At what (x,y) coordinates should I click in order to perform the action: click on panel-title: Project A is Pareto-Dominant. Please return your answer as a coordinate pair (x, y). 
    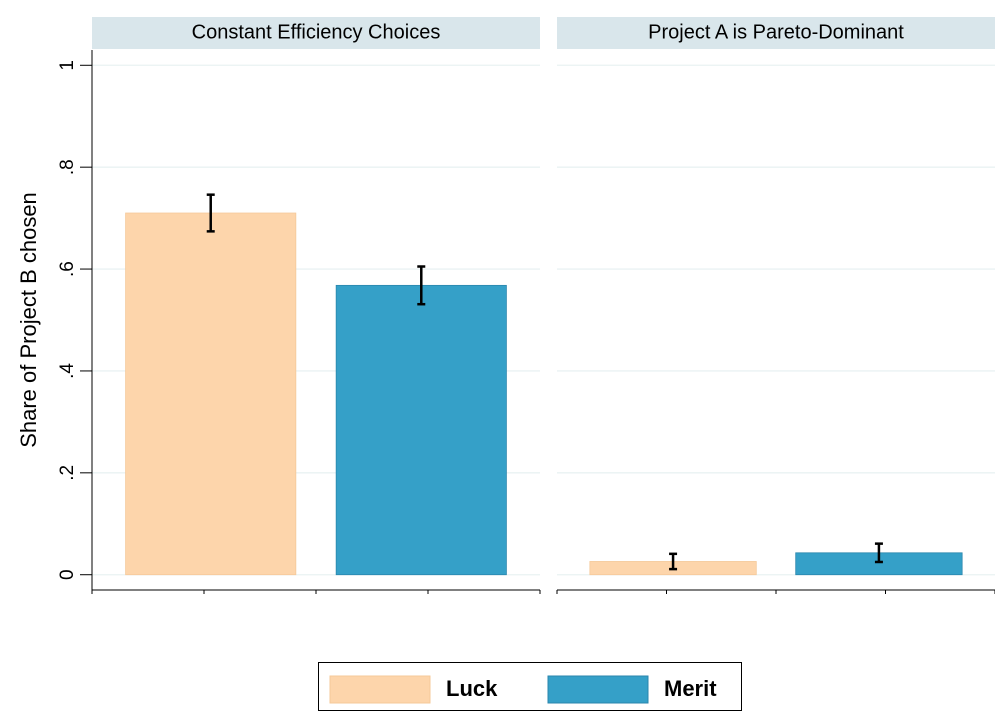
    Looking at the image, I should click on (776, 32).